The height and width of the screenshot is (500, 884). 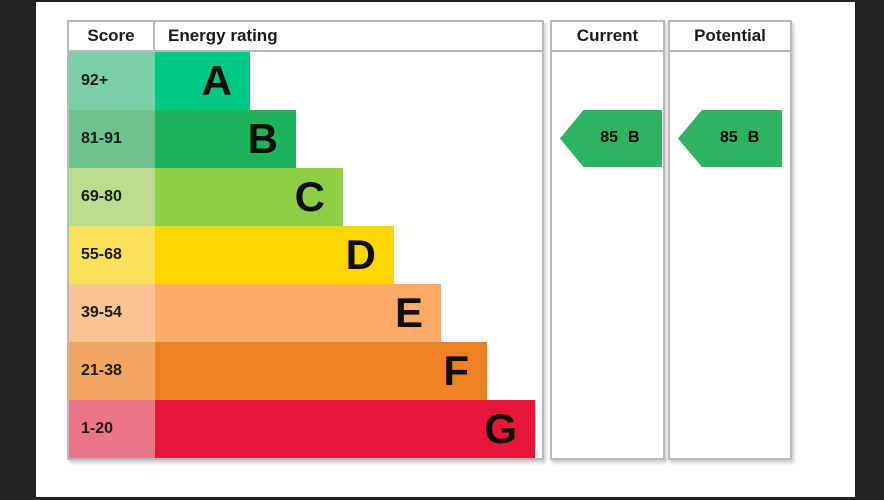 I want to click on band-row: 55-68 D, so click(x=305, y=255).